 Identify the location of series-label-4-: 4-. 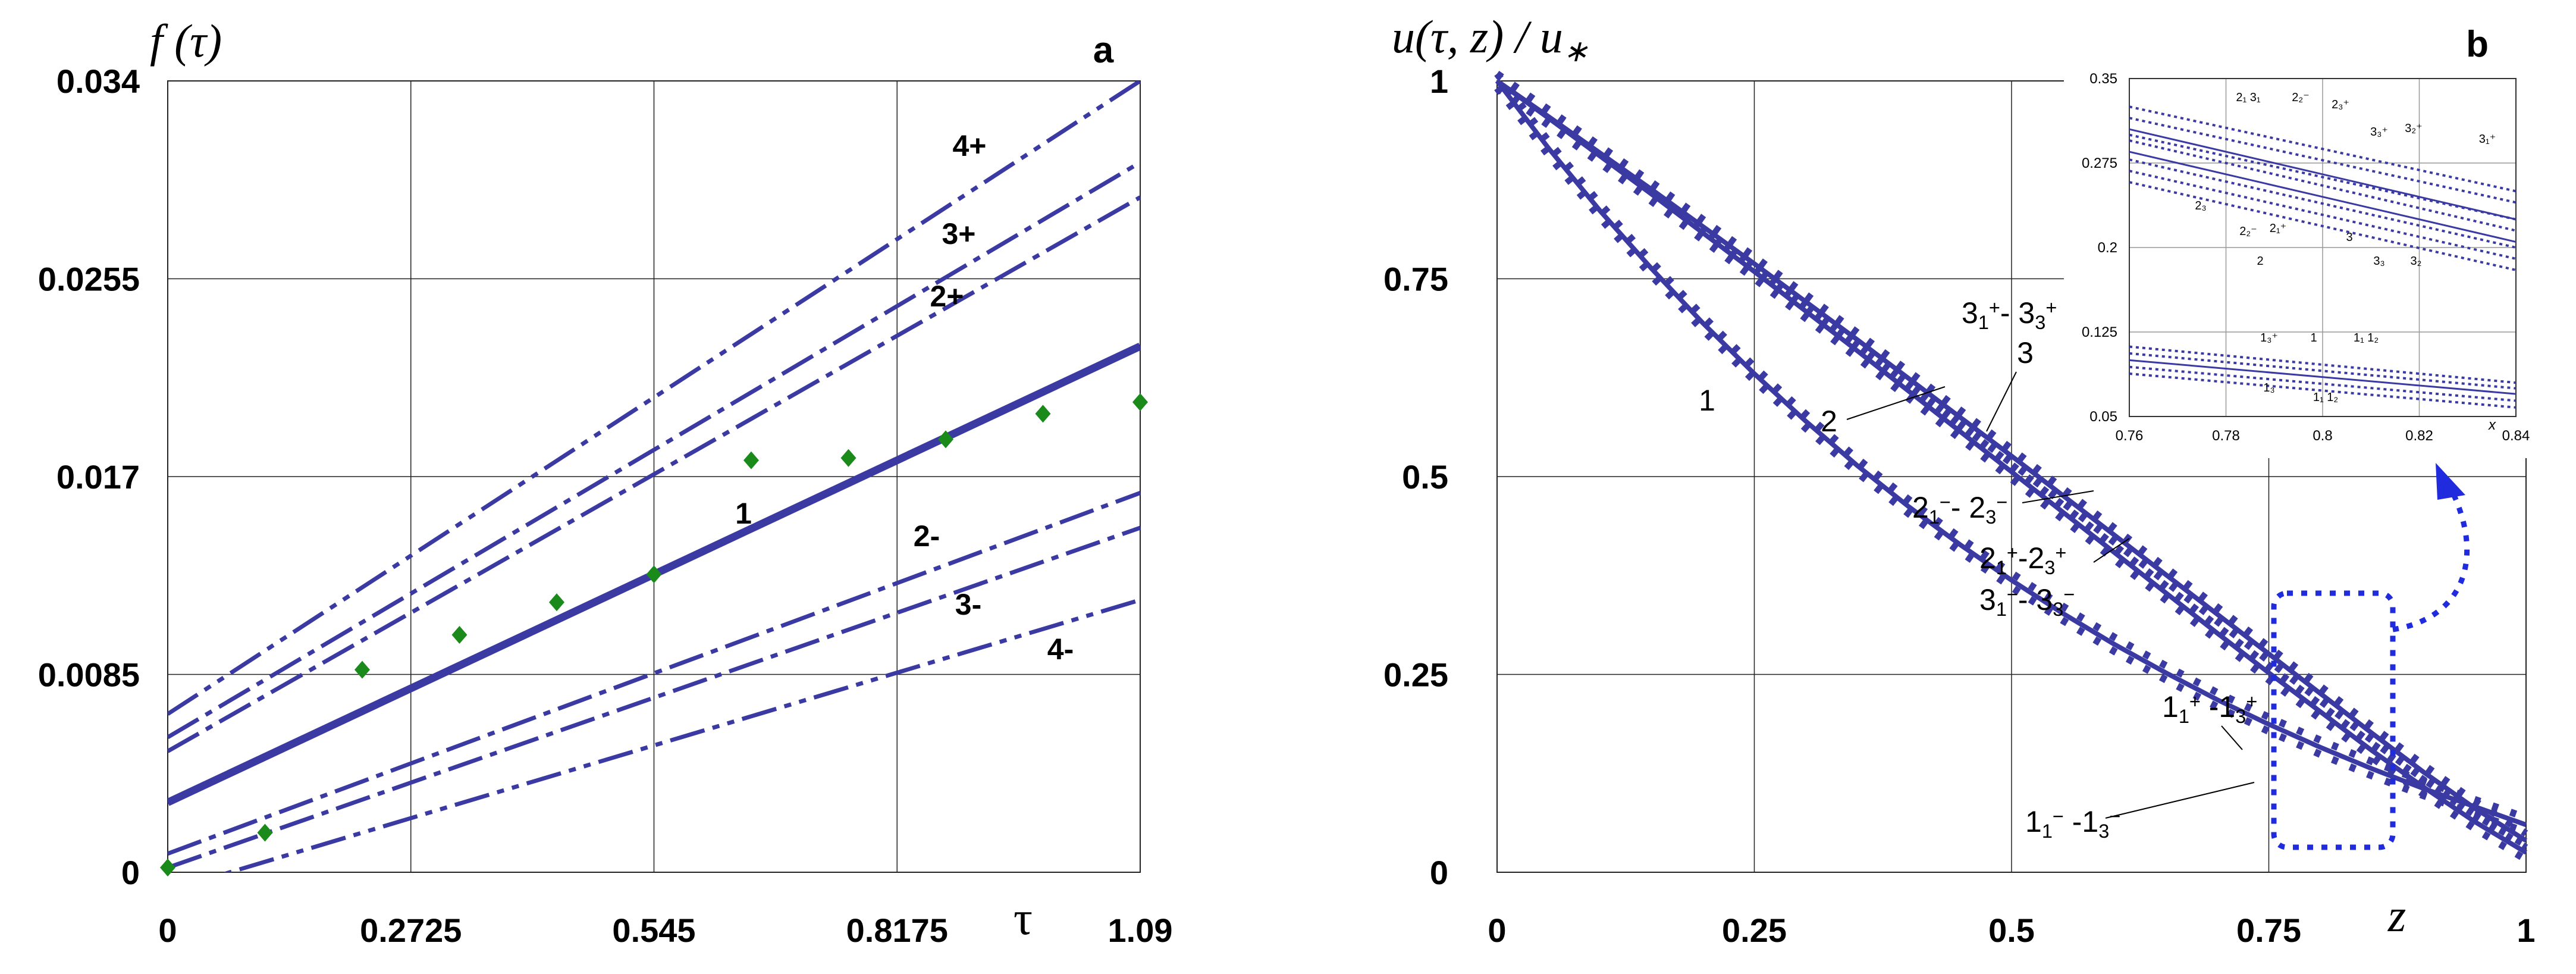
(1060, 649).